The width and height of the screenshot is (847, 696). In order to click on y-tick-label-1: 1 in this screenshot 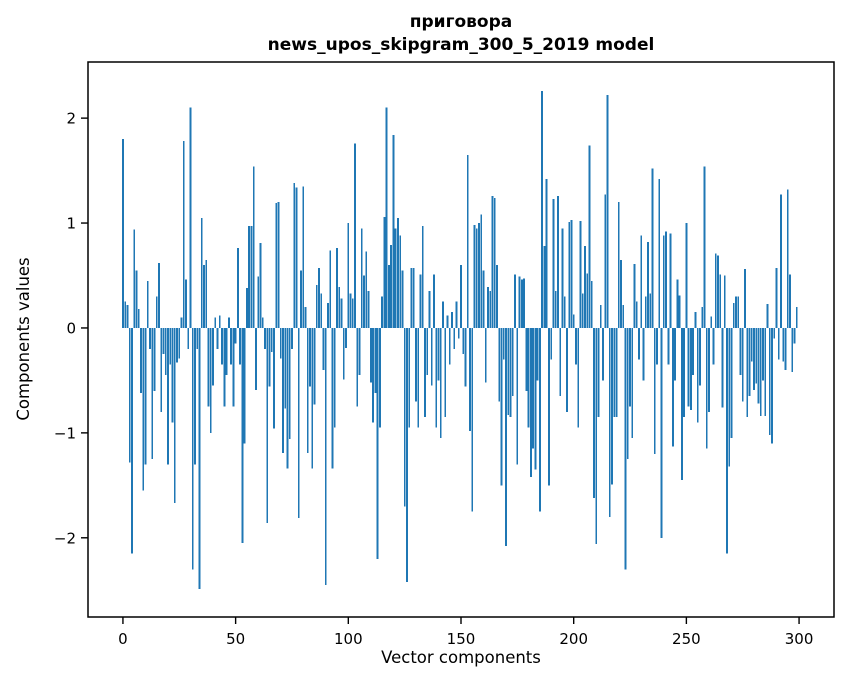, I will do `click(71, 224)`.